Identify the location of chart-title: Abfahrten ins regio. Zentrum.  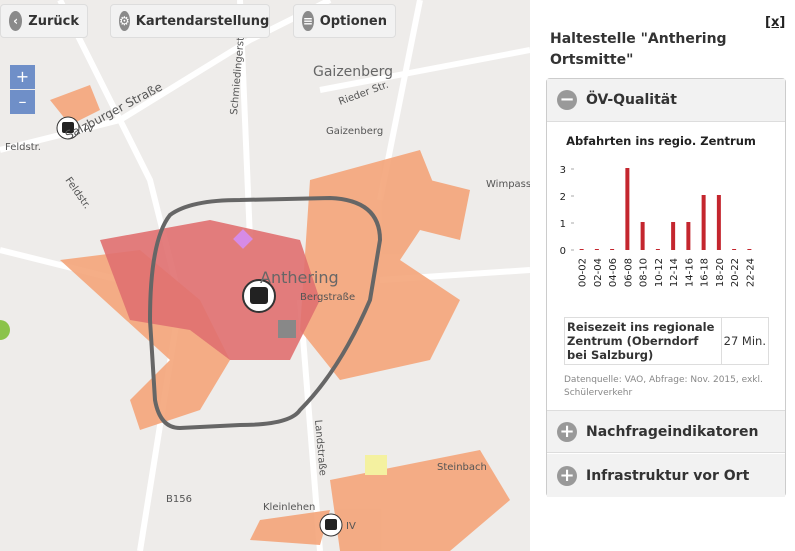
(661, 141).